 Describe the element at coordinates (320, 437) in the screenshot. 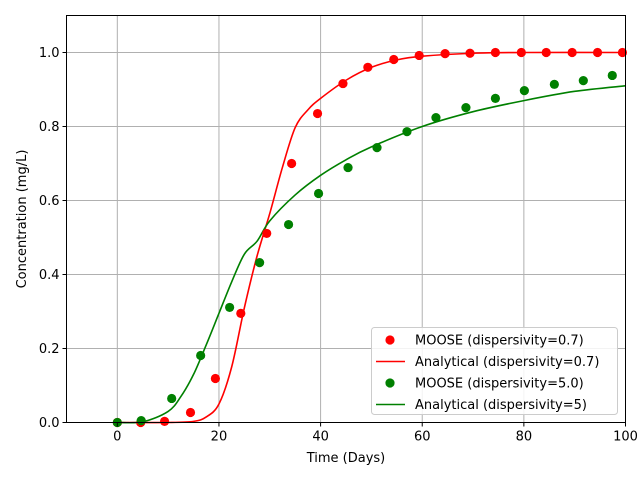

I see `x-tick-label: 40` at that location.